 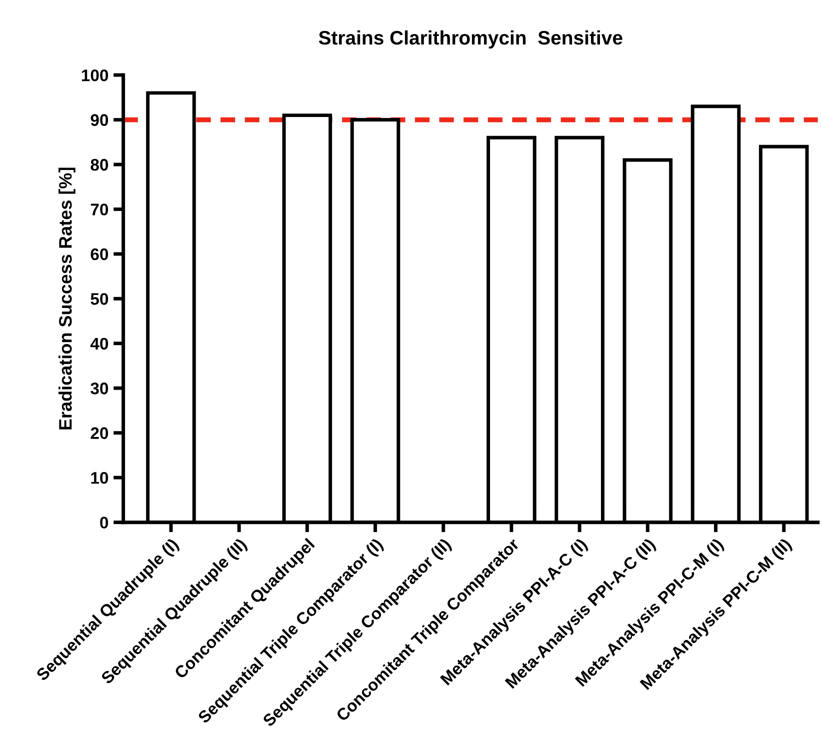 What do you see at coordinates (99, 344) in the screenshot?
I see `y-tick-label: 40` at bounding box center [99, 344].